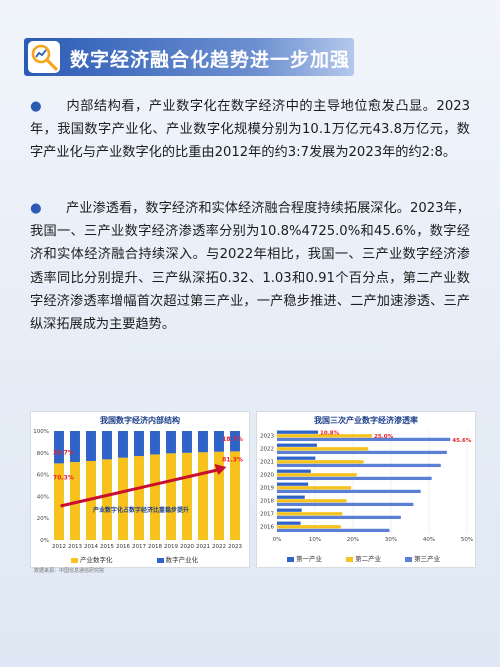 Image resolution: width=500 pixels, height=667 pixels. I want to click on chart-legend: 产业数字化 数字产业化, so click(134, 559).